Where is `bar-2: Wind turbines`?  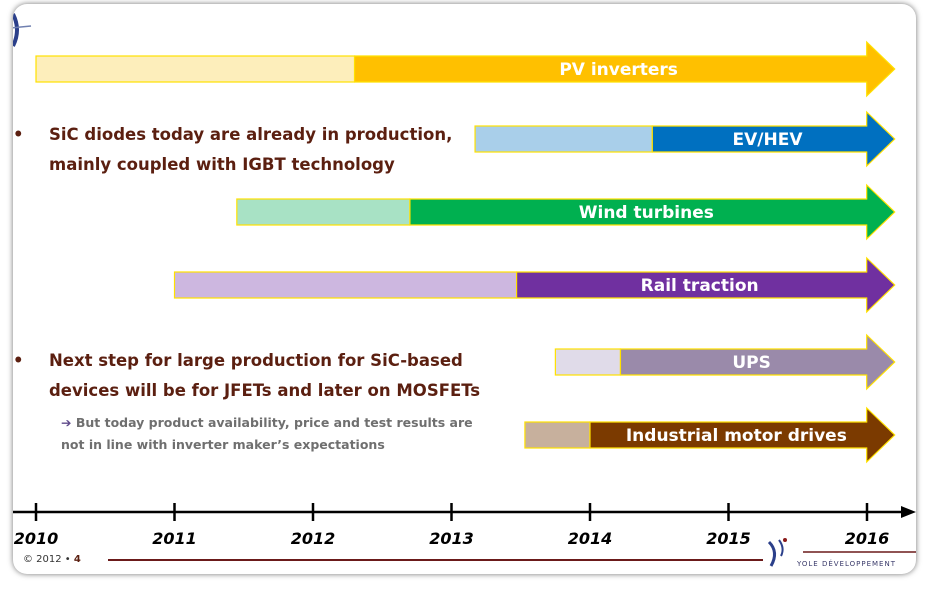
bar-2: Wind turbines is located at coordinates (566, 212).